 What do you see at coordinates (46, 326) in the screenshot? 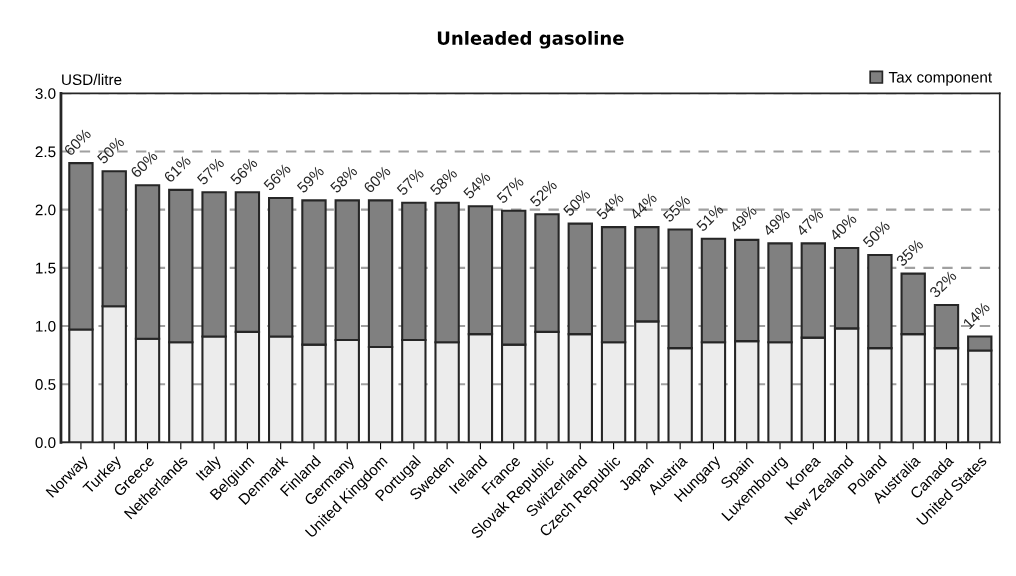
I see `y-tick-label: 1.0` at bounding box center [46, 326].